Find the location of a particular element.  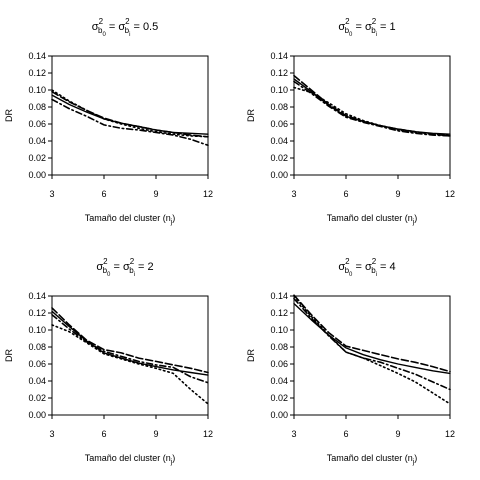

panel-title: σ2 b0 = σ2 bi = 1 is located at coordinates (366, 27).